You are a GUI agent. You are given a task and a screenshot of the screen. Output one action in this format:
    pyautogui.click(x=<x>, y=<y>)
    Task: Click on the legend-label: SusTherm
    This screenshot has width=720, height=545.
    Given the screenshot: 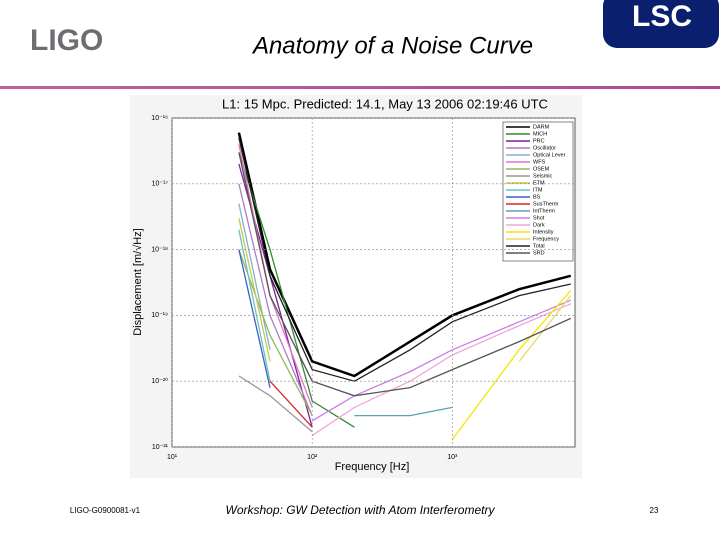 What is the action you would take?
    pyautogui.click(x=546, y=204)
    